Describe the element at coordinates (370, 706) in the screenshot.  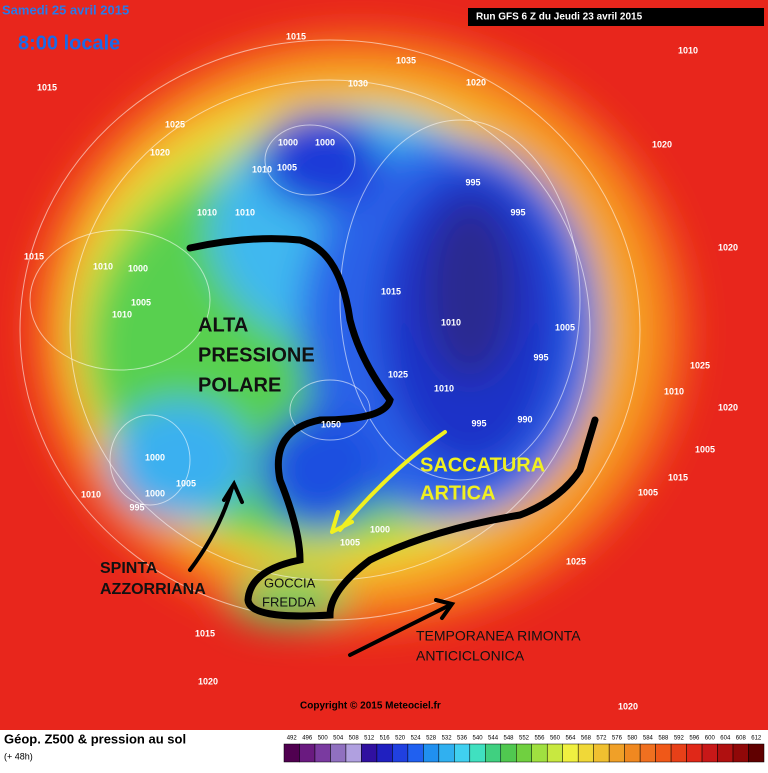
I see `copyright: Copyright © 2015 Meteociel.fr` at that location.